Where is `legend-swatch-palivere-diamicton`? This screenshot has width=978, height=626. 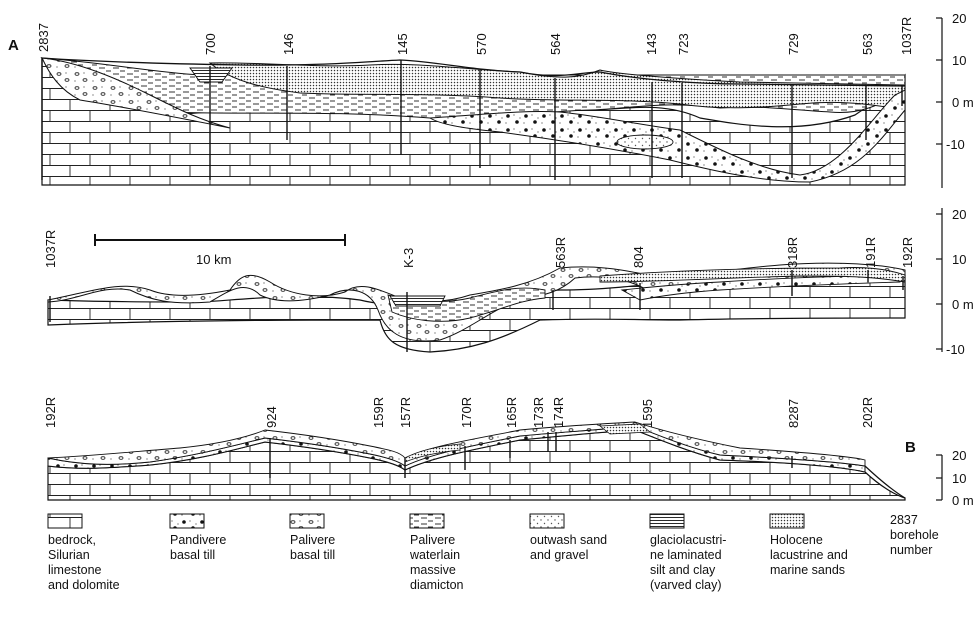
legend-swatch-palivere-diamicton is located at coordinates (427, 521).